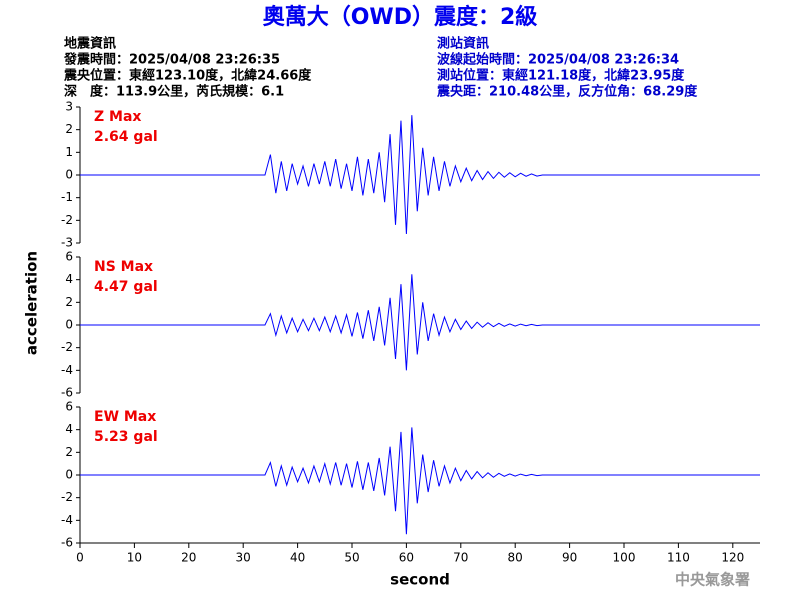 The height and width of the screenshot is (600, 800). Describe the element at coordinates (420, 322) in the screenshot. I see `waveform` at that location.